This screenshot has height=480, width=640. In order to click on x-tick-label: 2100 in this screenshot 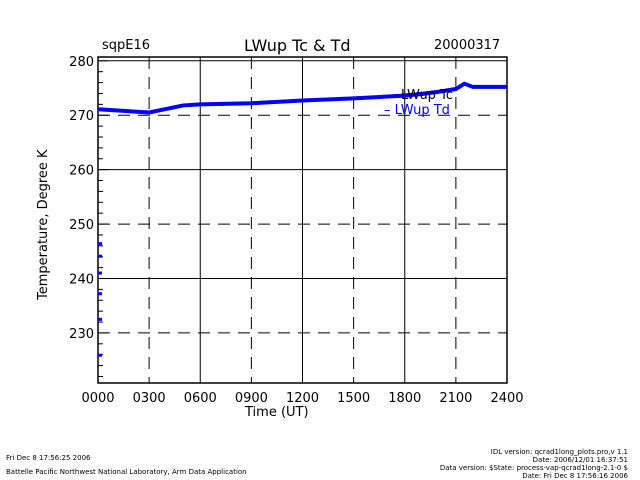, I will do `click(455, 398)`.